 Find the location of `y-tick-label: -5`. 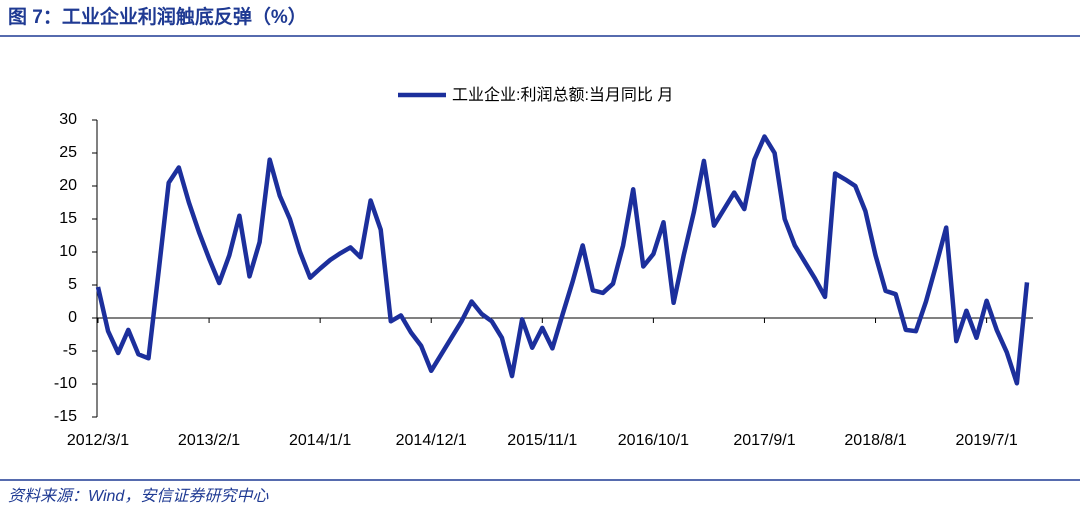

y-tick-label: -5 is located at coordinates (70, 350).